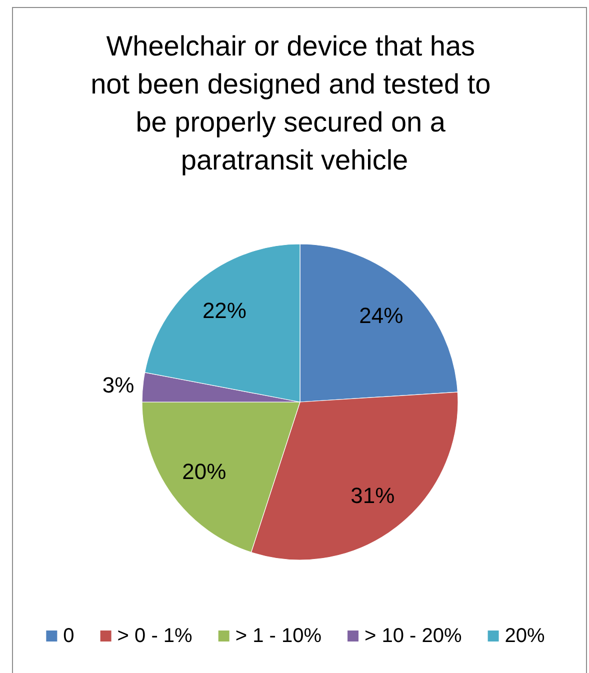 This screenshot has width=589, height=673. I want to click on legend-label: > 0 - 1%, so click(155, 636).